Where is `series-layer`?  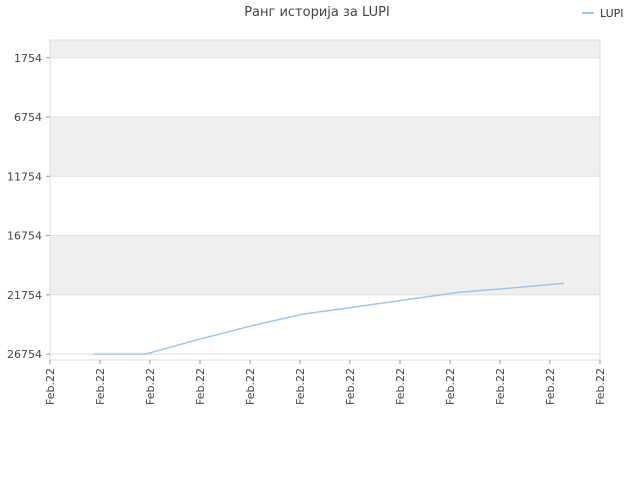
series-layer is located at coordinates (329, 318).